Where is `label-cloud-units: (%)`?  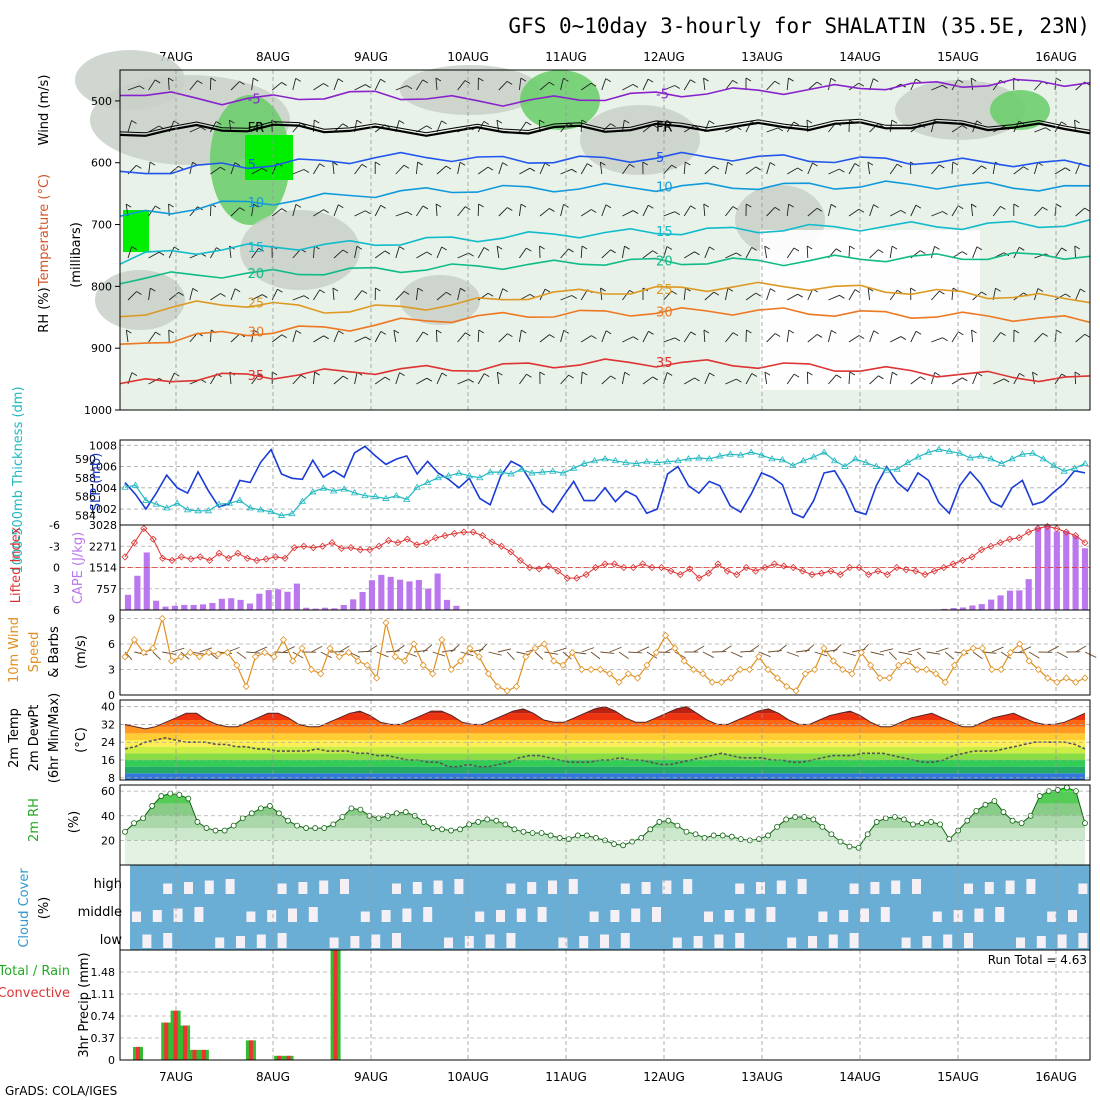
label-cloud-units: (%) is located at coordinates (44, 908).